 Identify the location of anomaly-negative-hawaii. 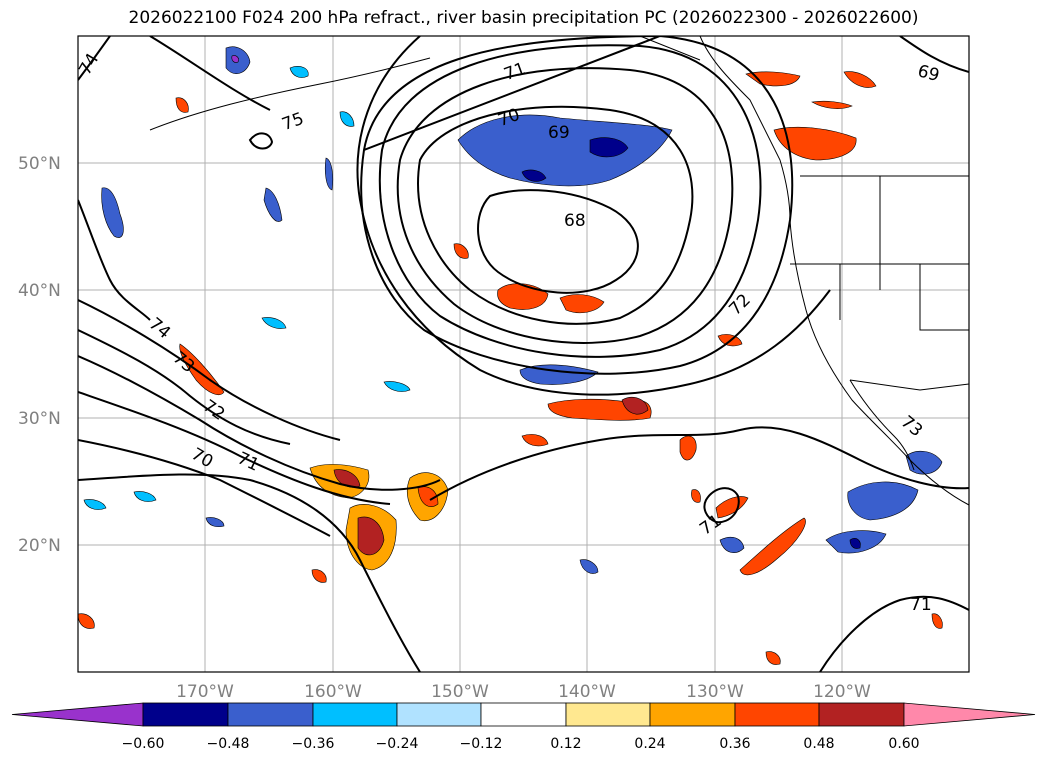
(589, 566).